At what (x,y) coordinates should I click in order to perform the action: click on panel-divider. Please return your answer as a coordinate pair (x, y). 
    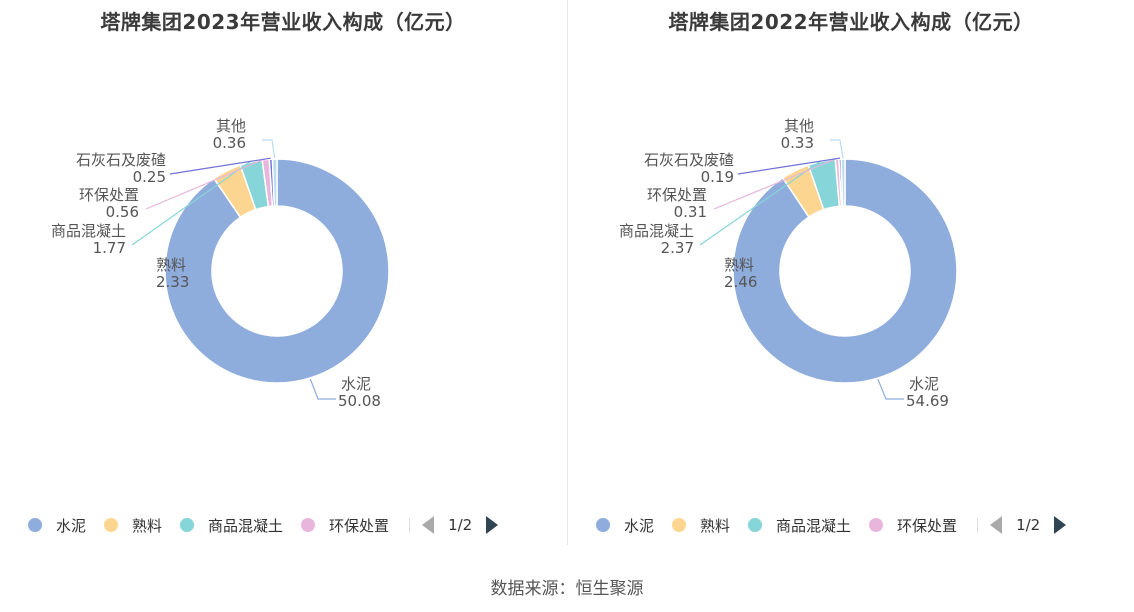
    Looking at the image, I should click on (567, 272).